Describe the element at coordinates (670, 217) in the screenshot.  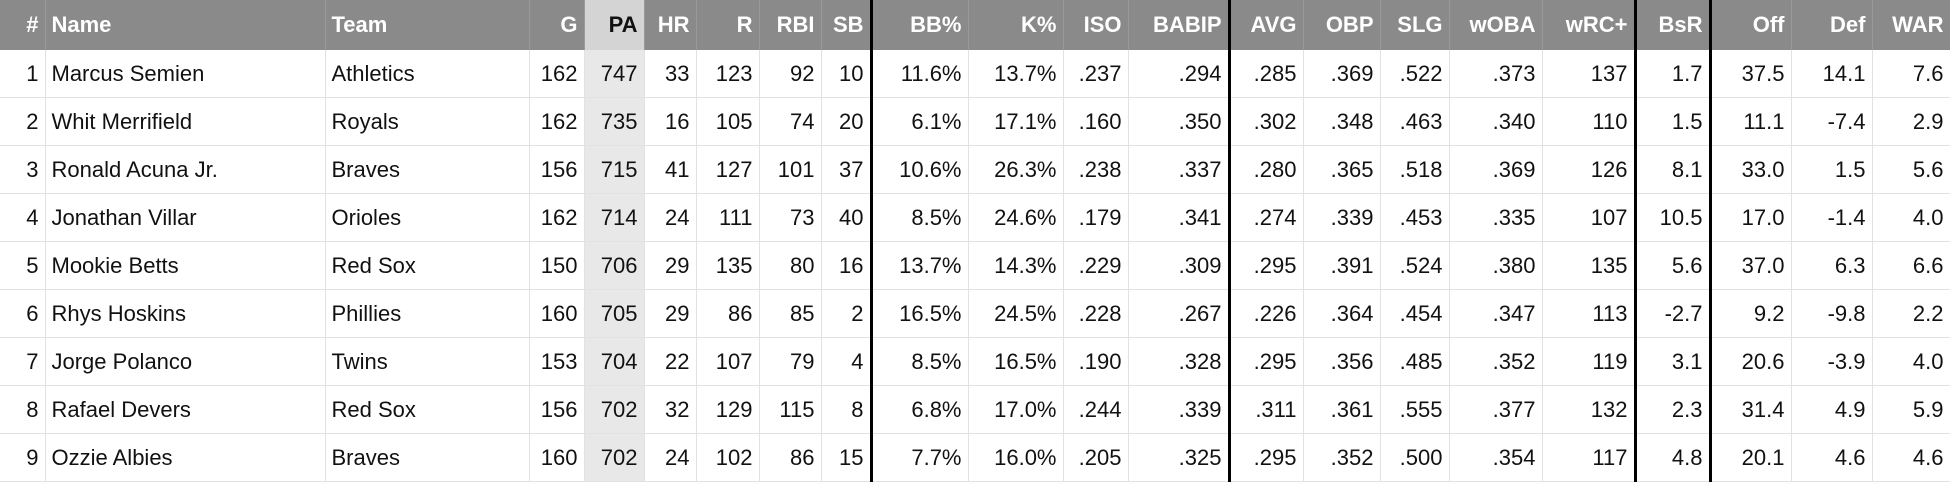
I see `table-cell: 24` at that location.